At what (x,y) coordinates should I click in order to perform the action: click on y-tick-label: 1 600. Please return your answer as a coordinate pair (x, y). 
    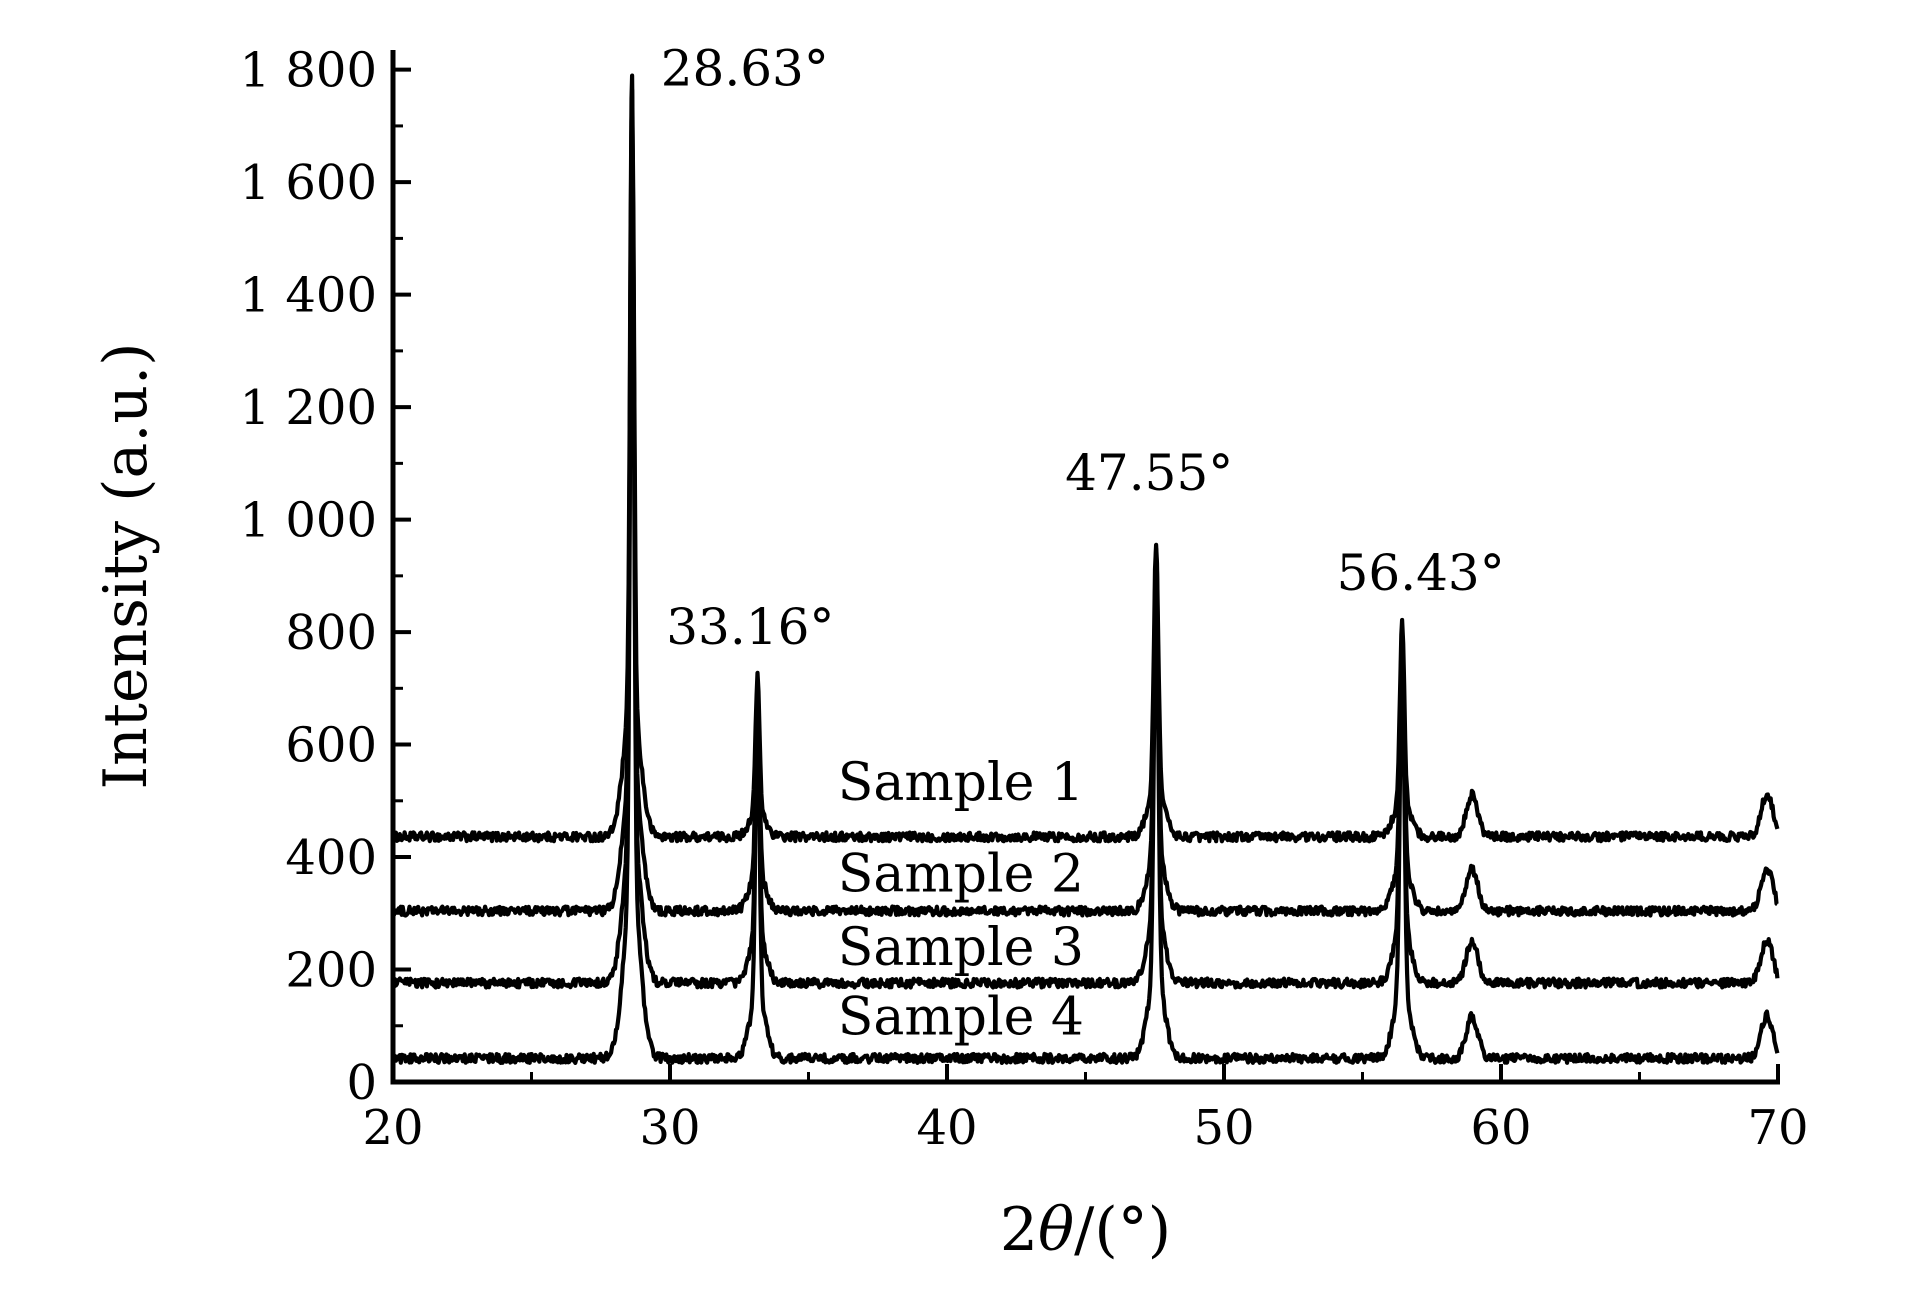
    Looking at the image, I should click on (308, 183).